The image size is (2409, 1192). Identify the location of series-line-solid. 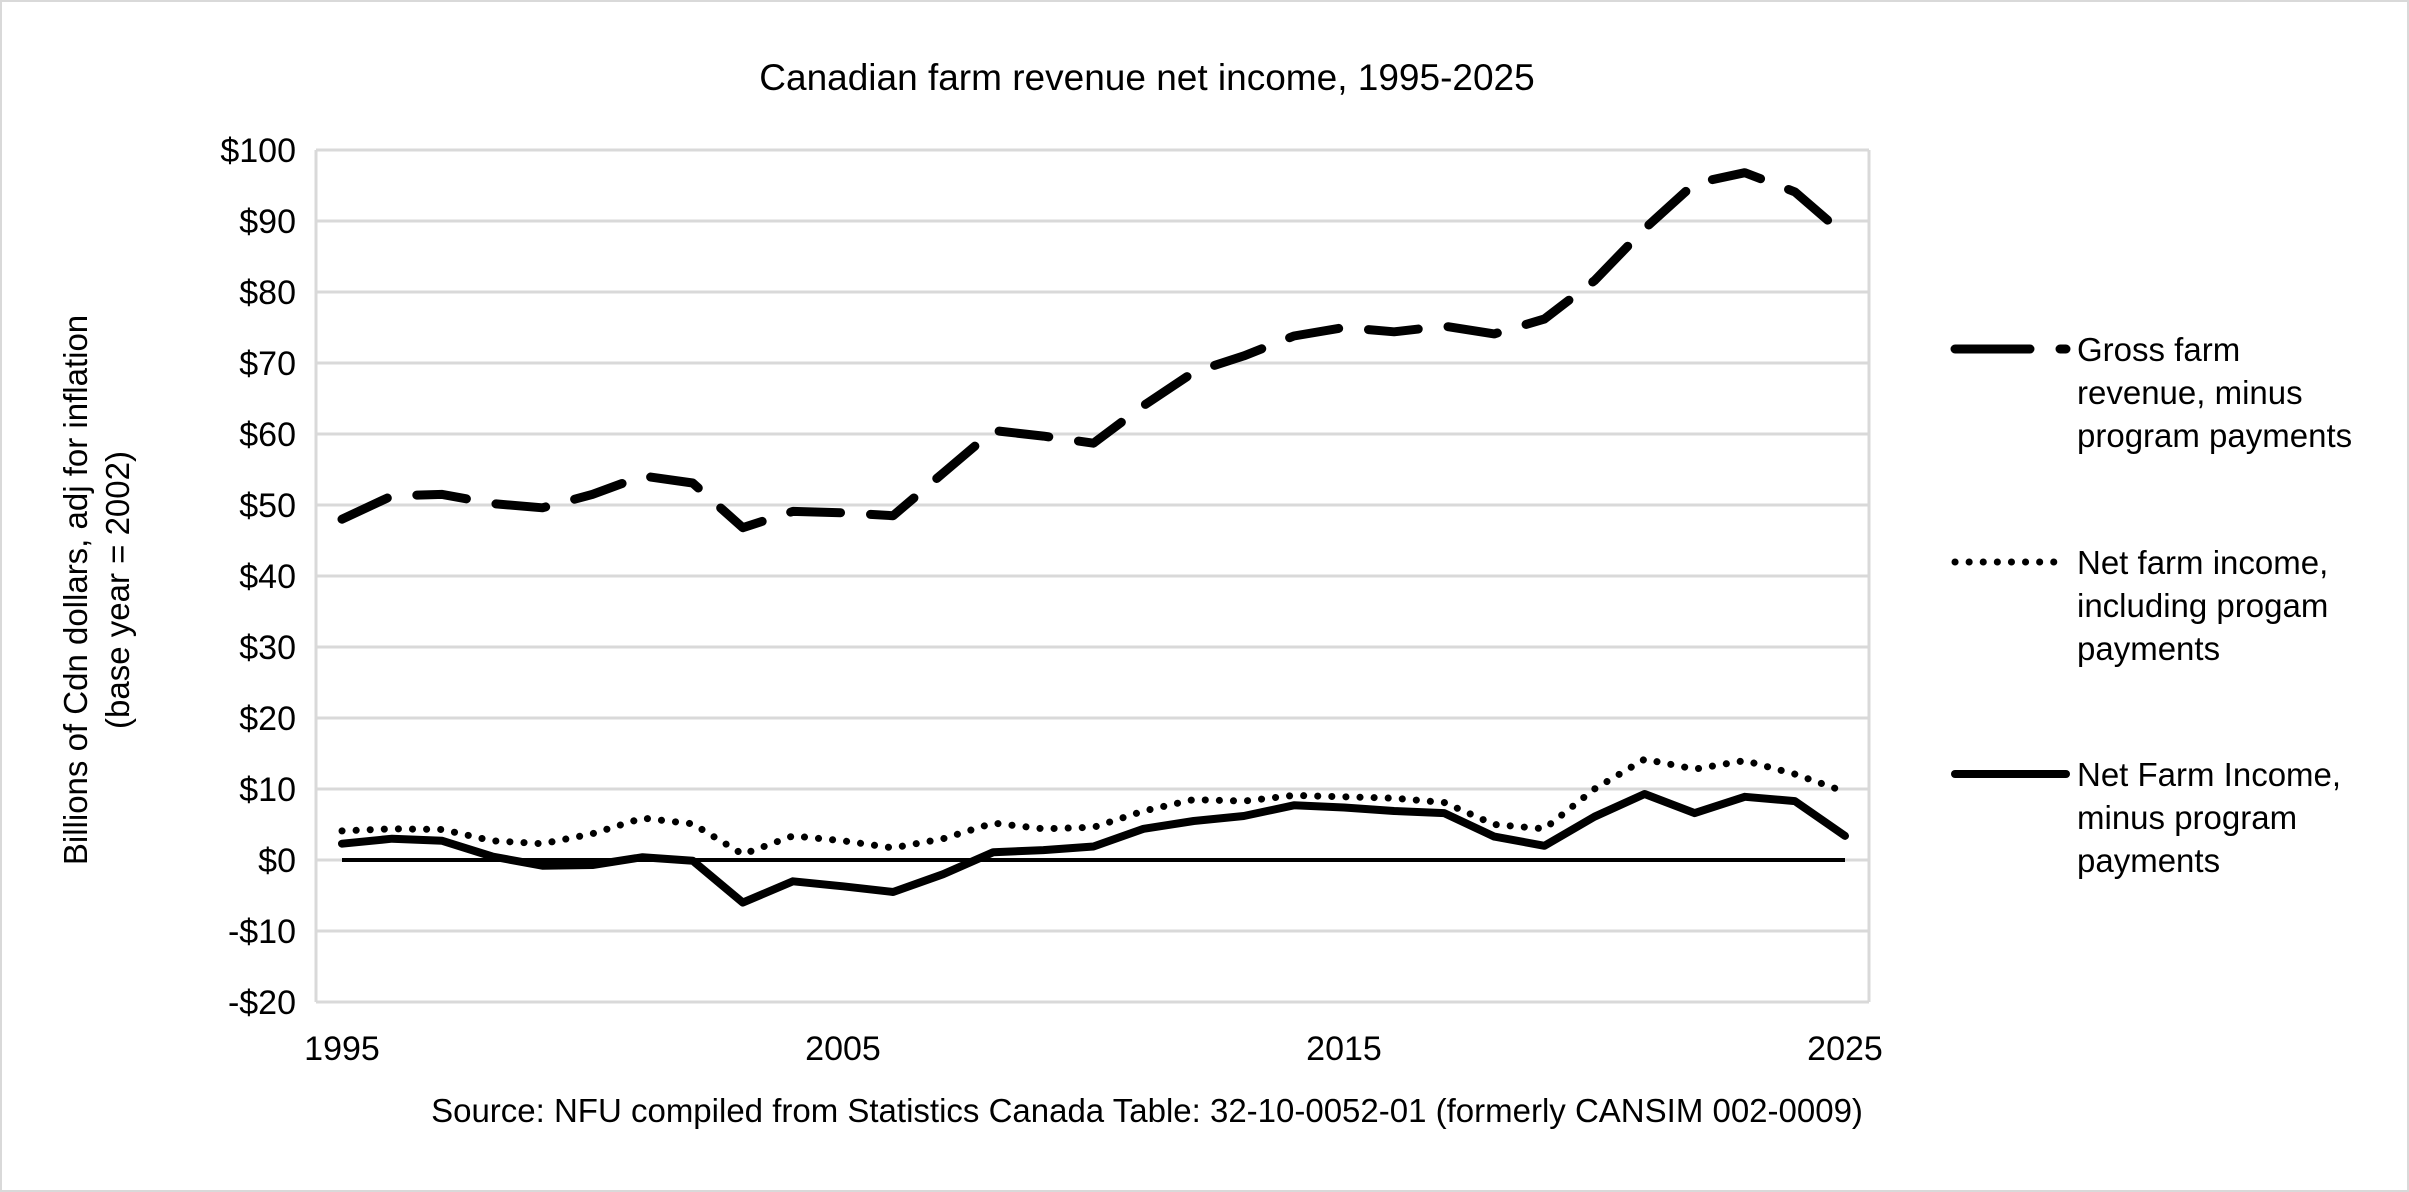
(1093, 848).